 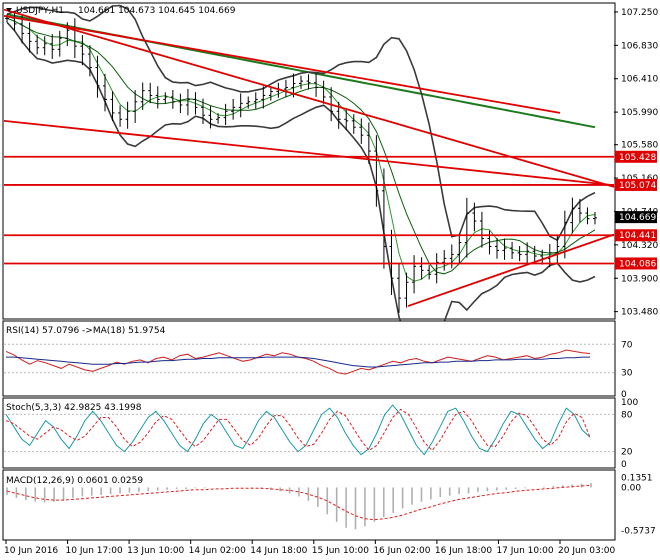 I want to click on stochastic-plot, so click(x=298, y=430).